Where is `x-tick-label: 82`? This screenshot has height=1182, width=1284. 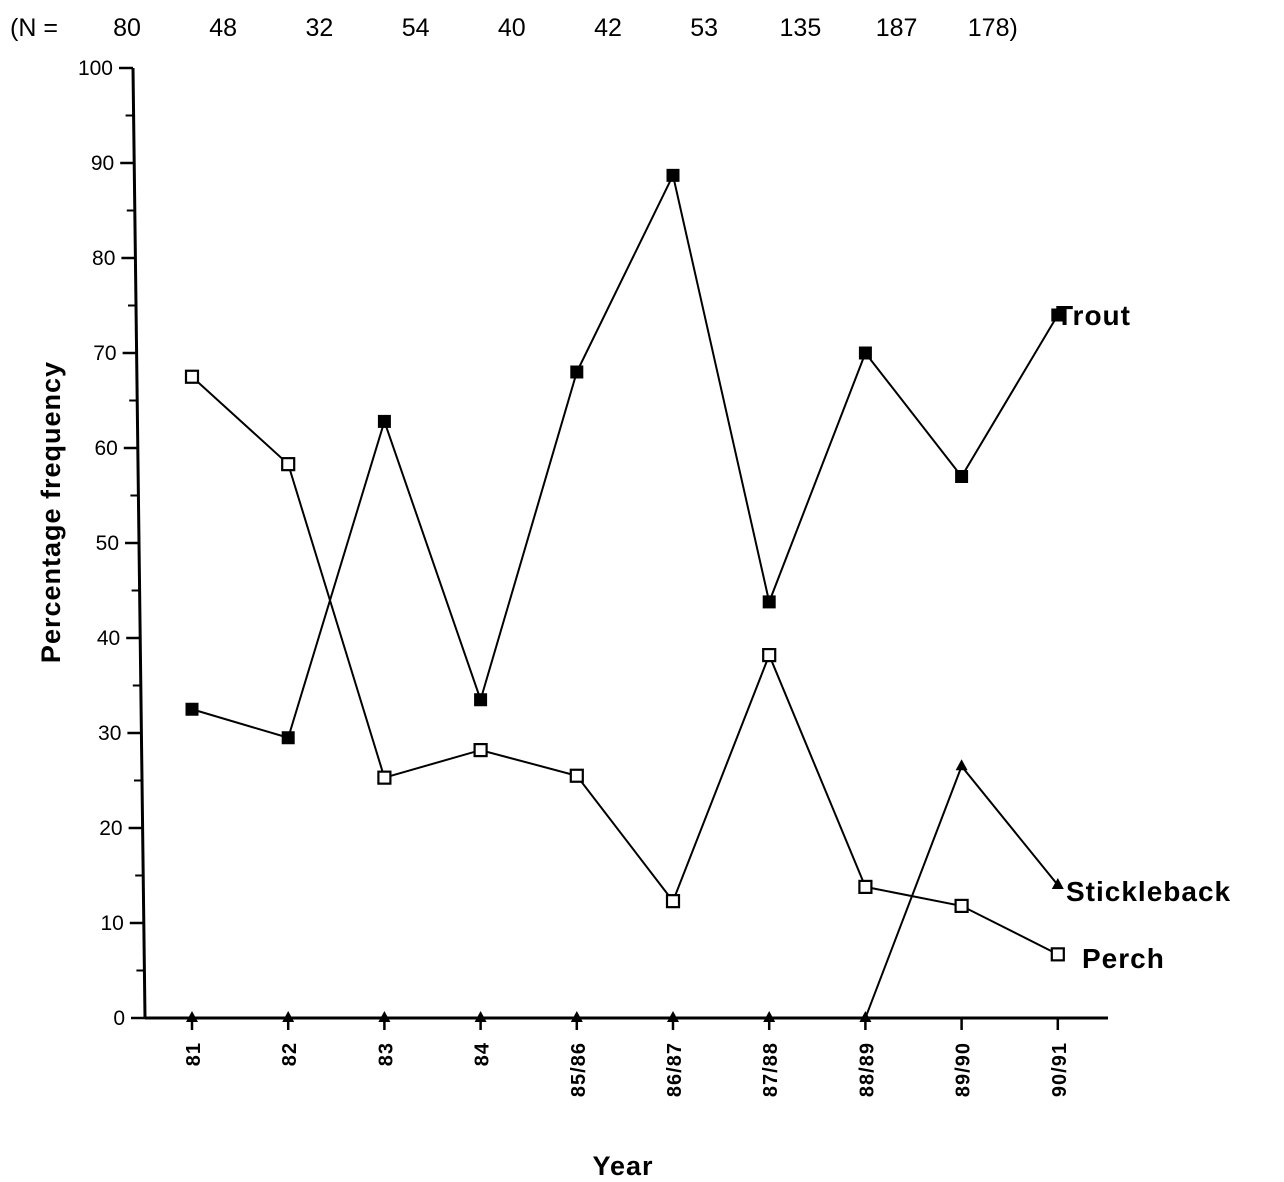
x-tick-label: 82 is located at coordinates (290, 1054).